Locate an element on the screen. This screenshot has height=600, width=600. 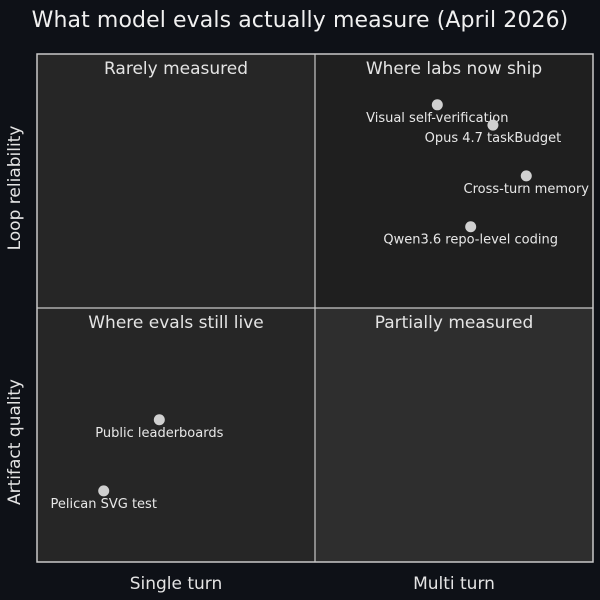
quadrant-label: Where labs now ship is located at coordinates (454, 69).